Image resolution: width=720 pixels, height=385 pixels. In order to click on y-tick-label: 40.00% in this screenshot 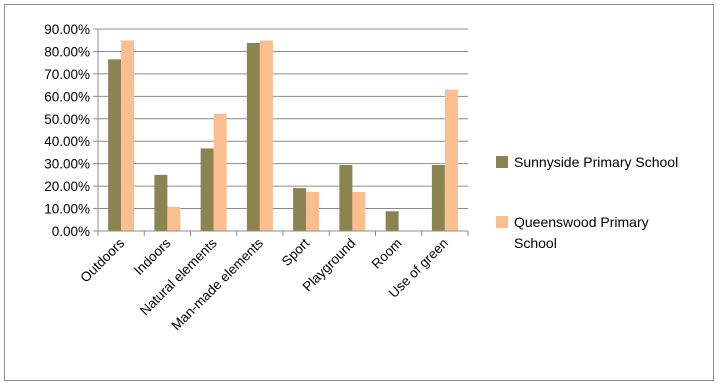, I will do `click(67, 141)`.